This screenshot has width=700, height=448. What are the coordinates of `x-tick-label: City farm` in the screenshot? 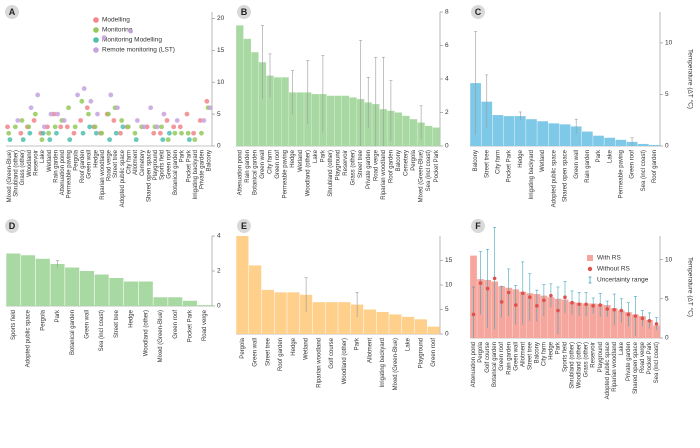 It's located at (544, 354).